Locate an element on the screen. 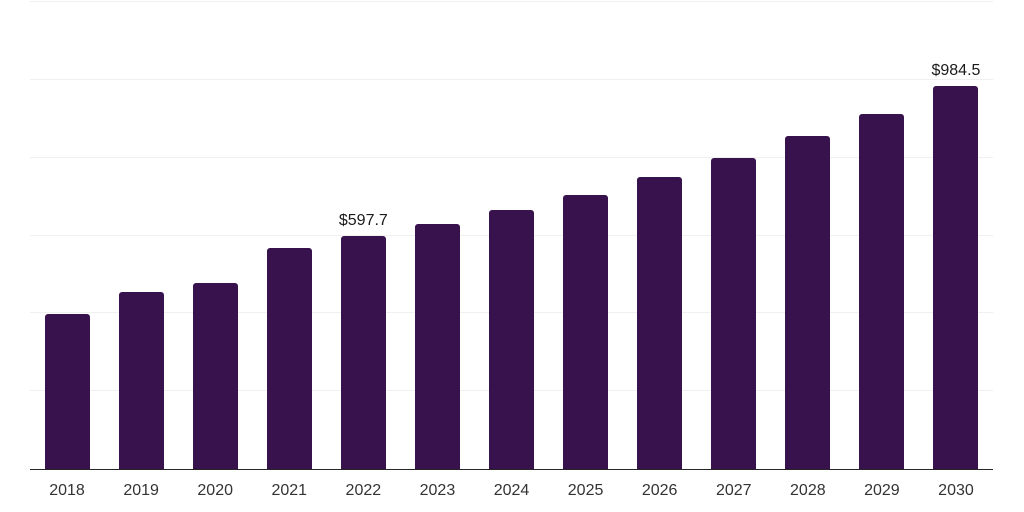 The width and height of the screenshot is (1024, 512). x-tick-label-2018: 2018 is located at coordinates (67, 490).